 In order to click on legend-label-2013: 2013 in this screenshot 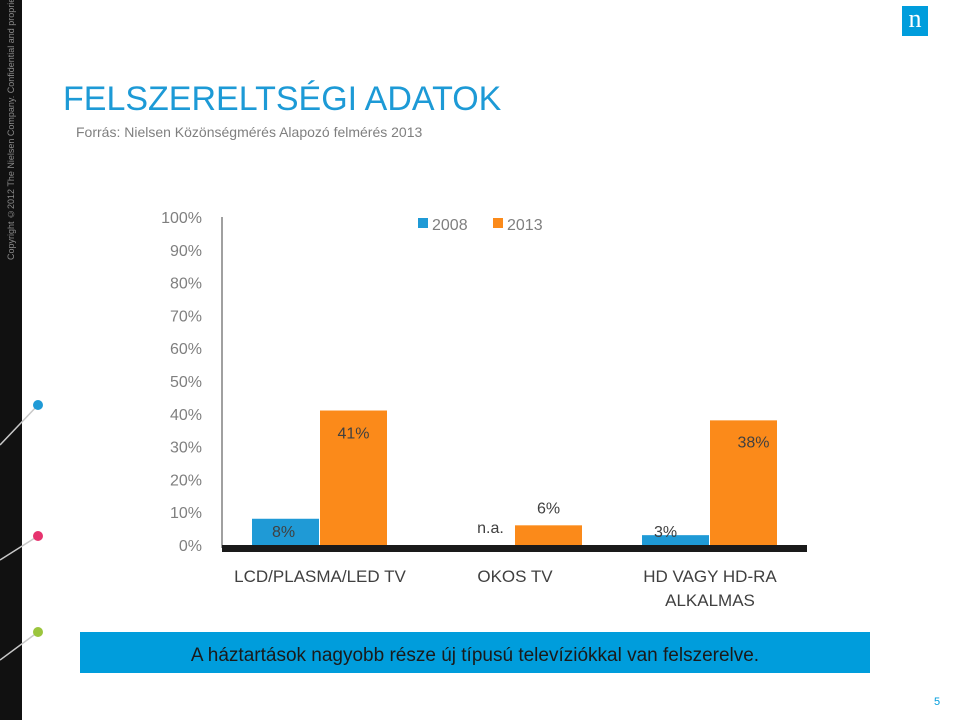, I will do `click(525, 225)`.